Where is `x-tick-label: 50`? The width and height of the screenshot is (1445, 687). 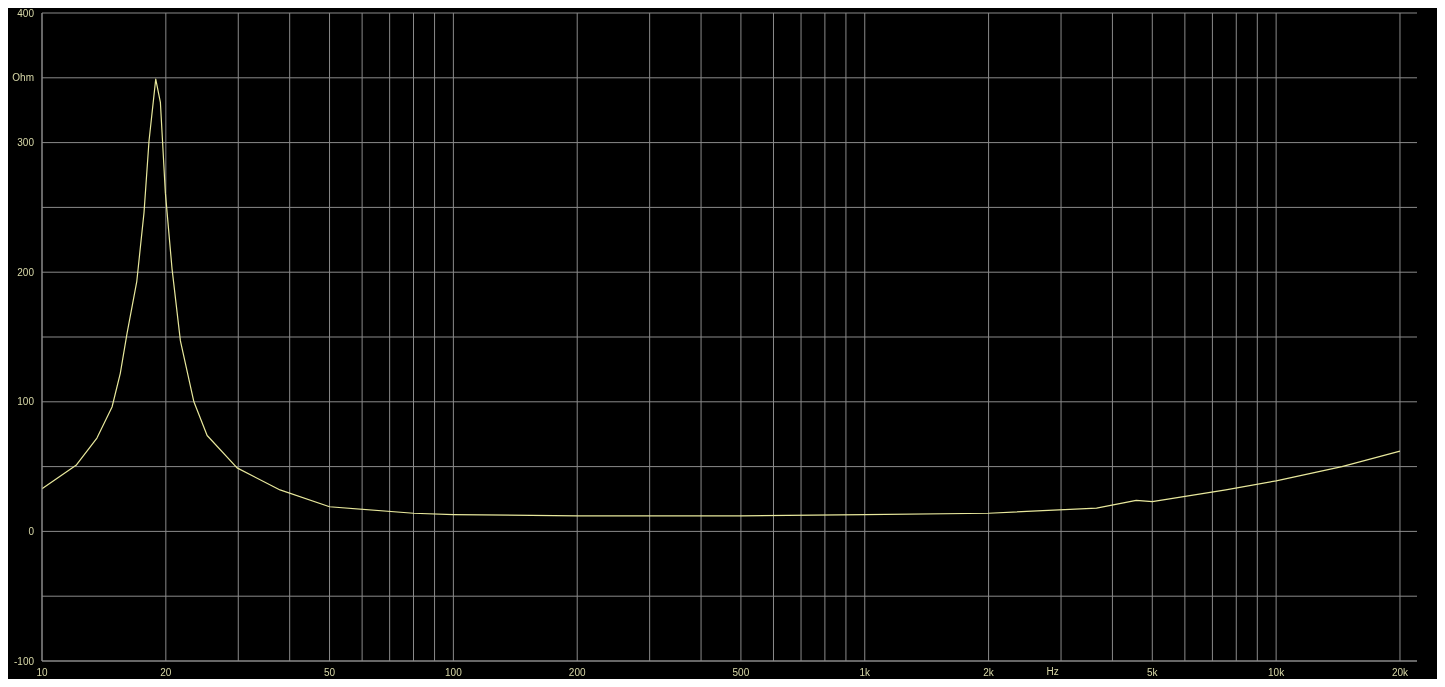 x-tick-label: 50 is located at coordinates (329, 673).